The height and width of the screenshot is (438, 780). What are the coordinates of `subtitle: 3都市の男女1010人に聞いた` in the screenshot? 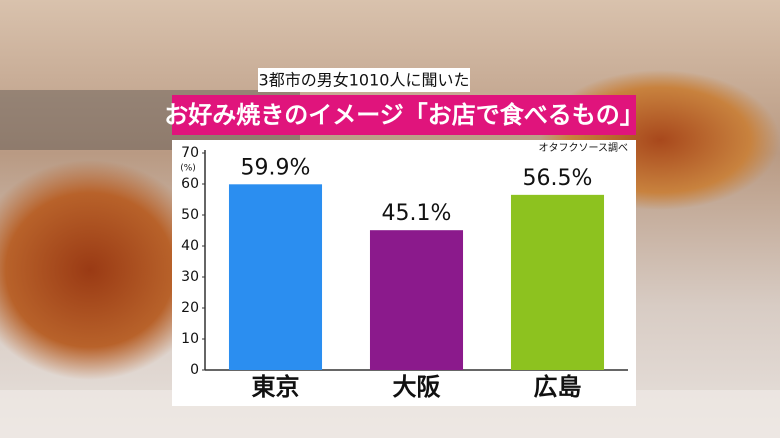 It's located at (364, 80).